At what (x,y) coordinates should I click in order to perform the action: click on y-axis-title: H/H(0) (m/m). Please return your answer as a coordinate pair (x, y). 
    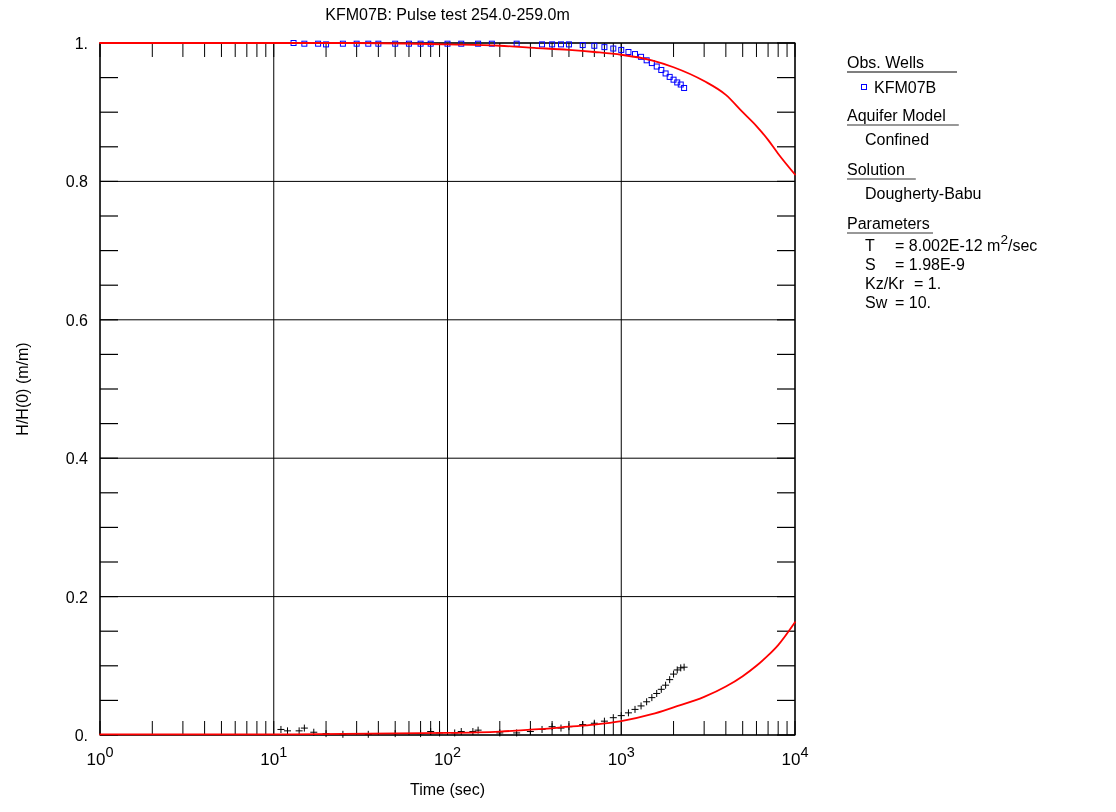
    Looking at the image, I should click on (22, 389).